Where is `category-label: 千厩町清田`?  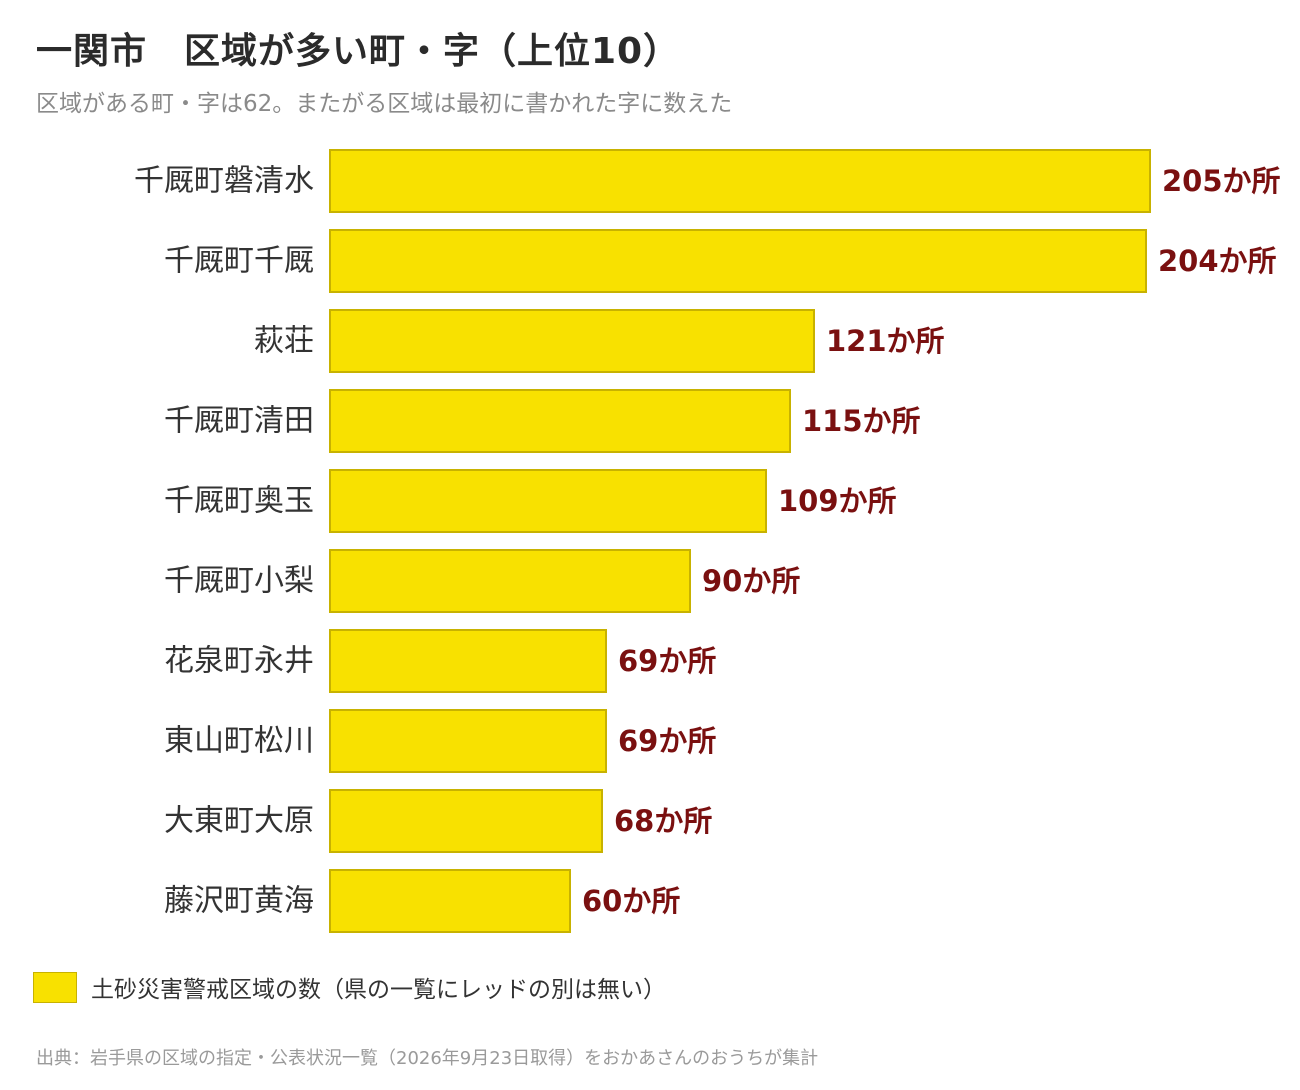 category-label: 千厩町清田 is located at coordinates (239, 421).